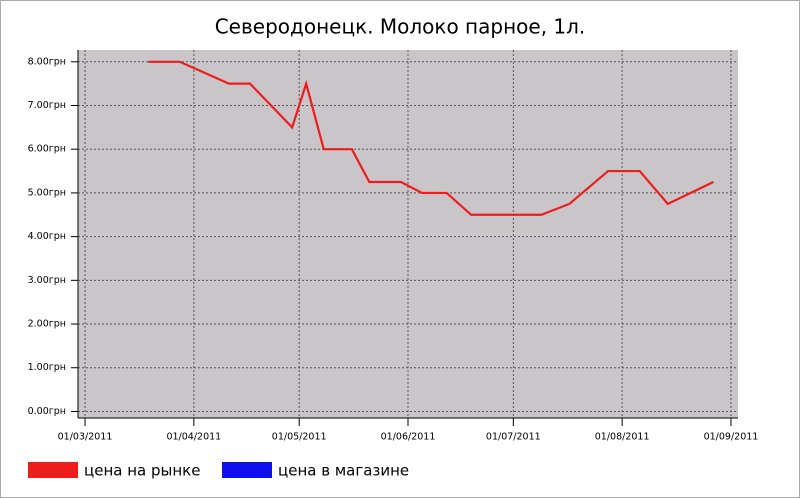  Describe the element at coordinates (47, 61) in the screenshot. I see `y-tick-label: 8.00грн` at that location.